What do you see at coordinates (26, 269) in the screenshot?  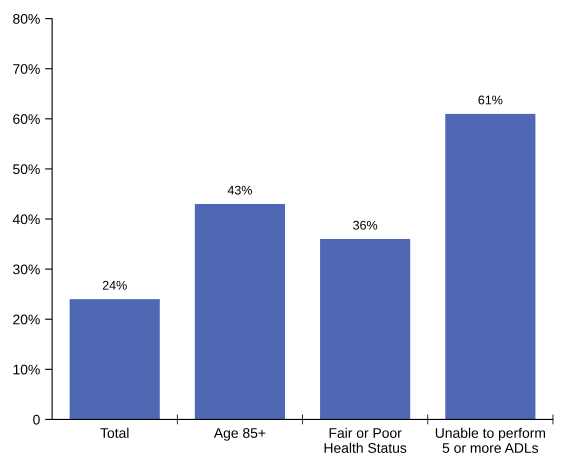 I see `y-tick-label: 30%` at bounding box center [26, 269].